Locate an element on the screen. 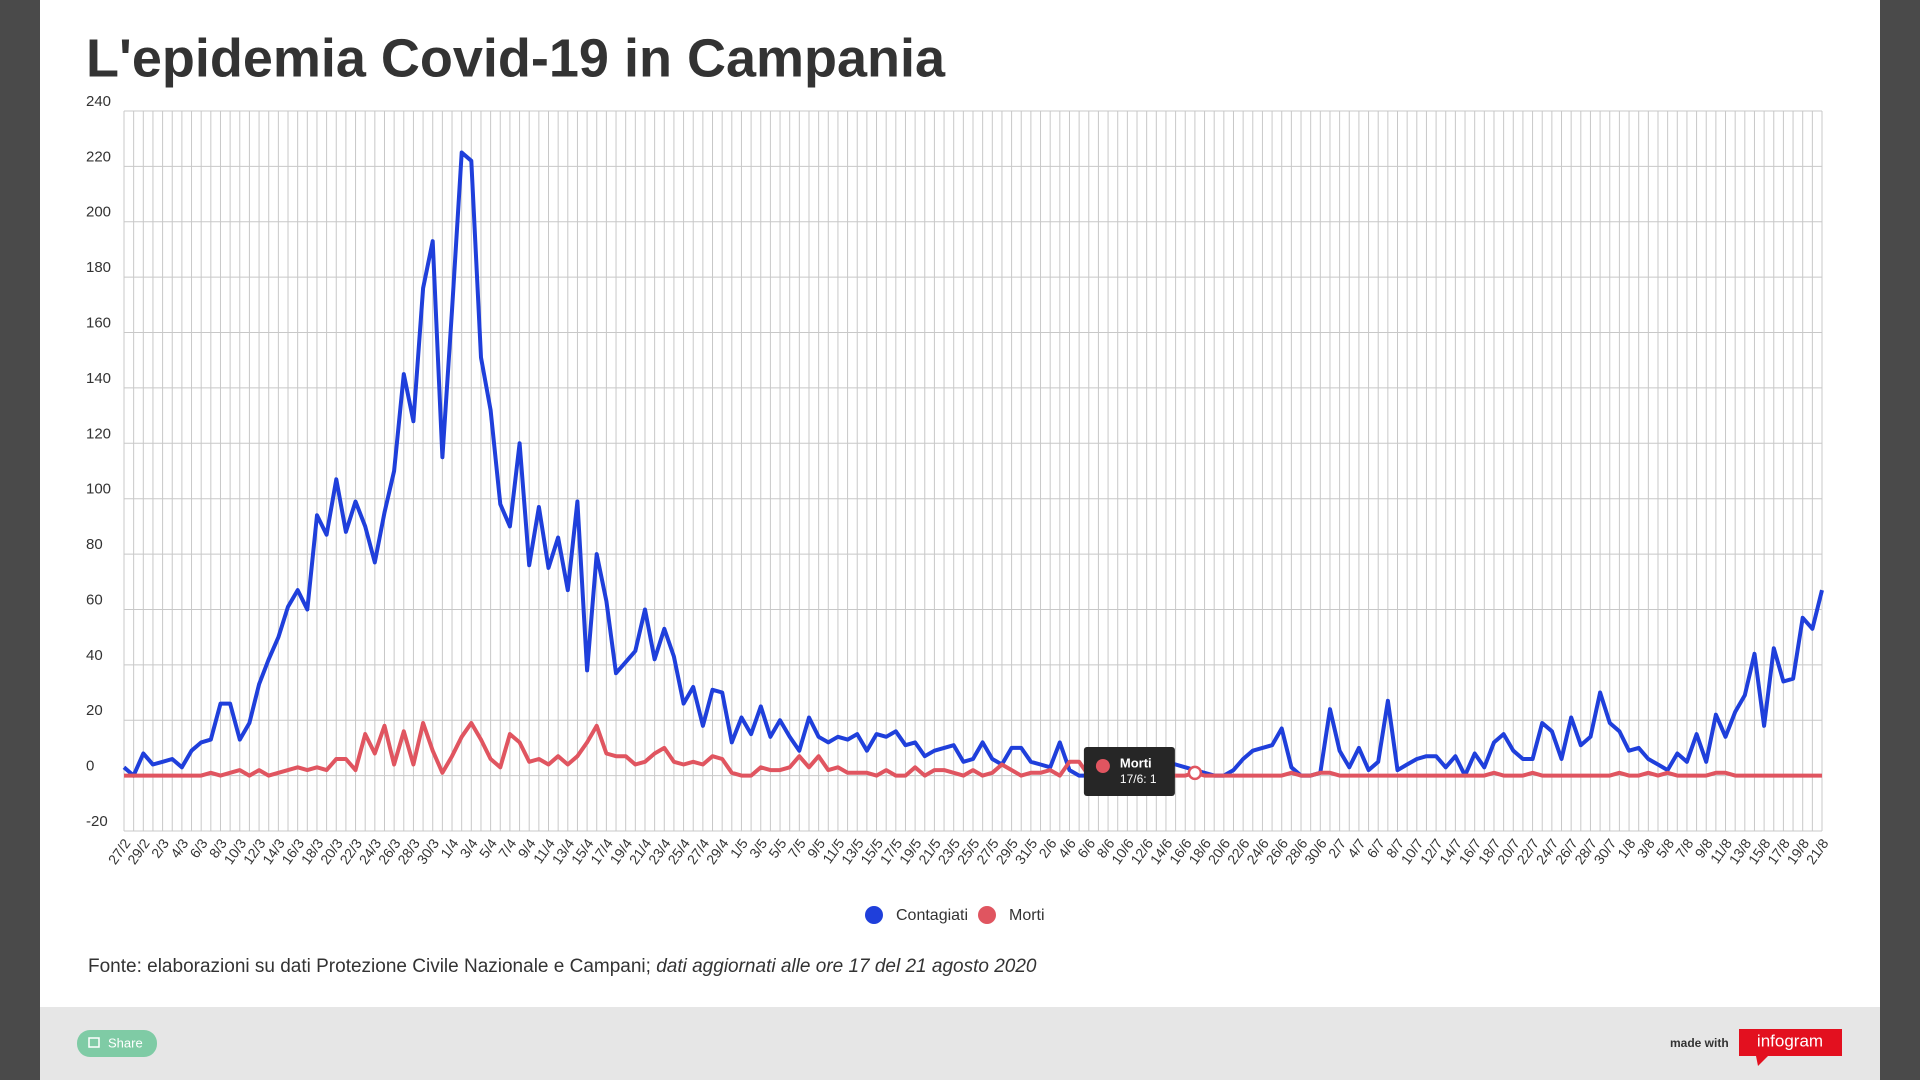  y-tick-label: 40 is located at coordinates (94, 655).